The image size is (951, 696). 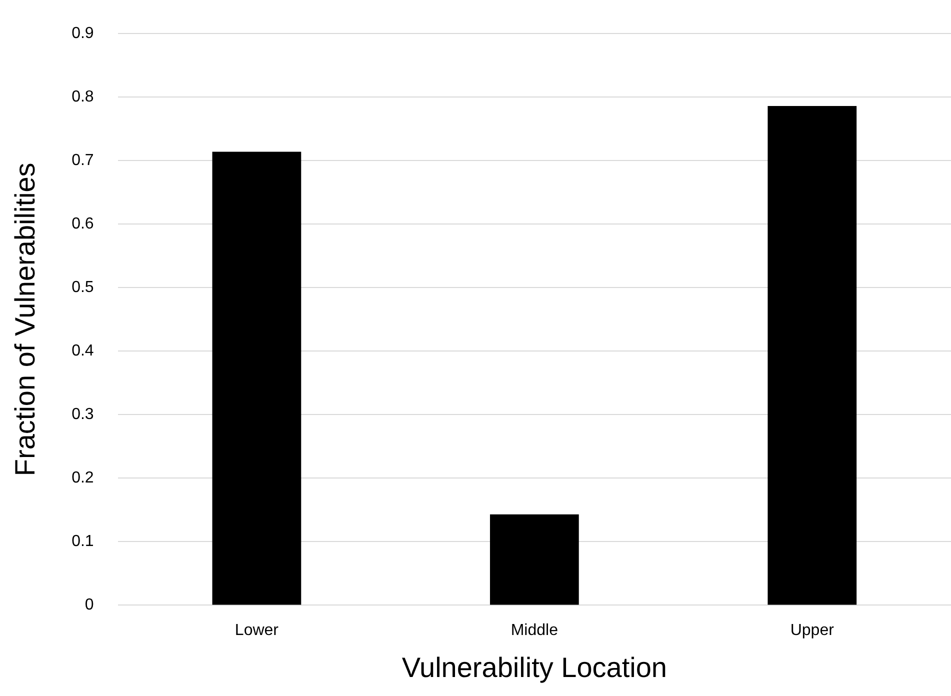 What do you see at coordinates (83, 224) in the screenshot?
I see `y-tick-label: 0.6` at bounding box center [83, 224].